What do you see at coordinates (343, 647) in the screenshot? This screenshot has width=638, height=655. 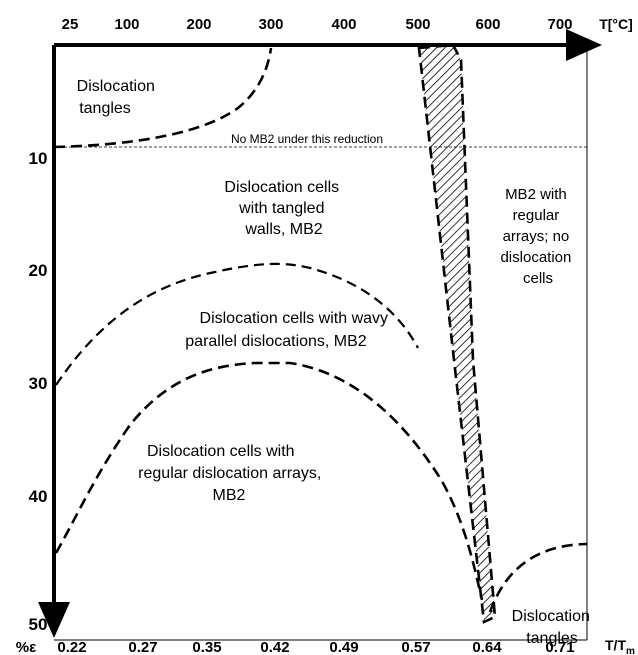 I see `bottom-tick-049: 0.49` at bounding box center [343, 647].